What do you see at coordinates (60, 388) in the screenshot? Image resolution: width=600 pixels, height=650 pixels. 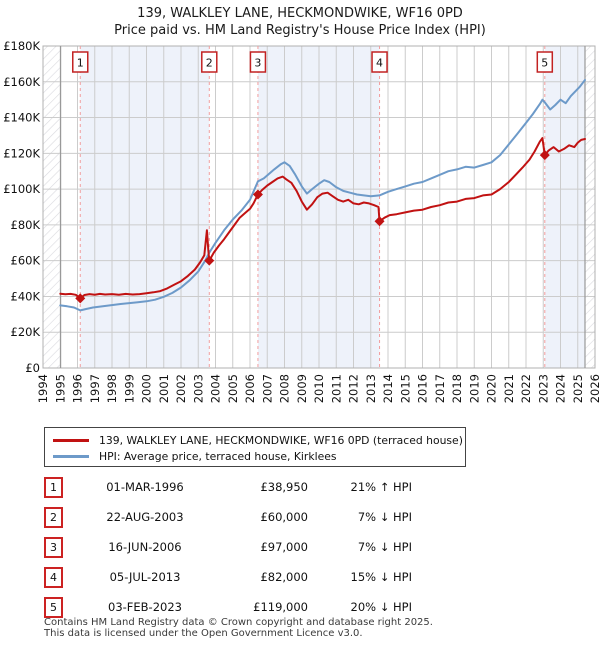 I see `x-tick-label: 1995` at bounding box center [60, 388].